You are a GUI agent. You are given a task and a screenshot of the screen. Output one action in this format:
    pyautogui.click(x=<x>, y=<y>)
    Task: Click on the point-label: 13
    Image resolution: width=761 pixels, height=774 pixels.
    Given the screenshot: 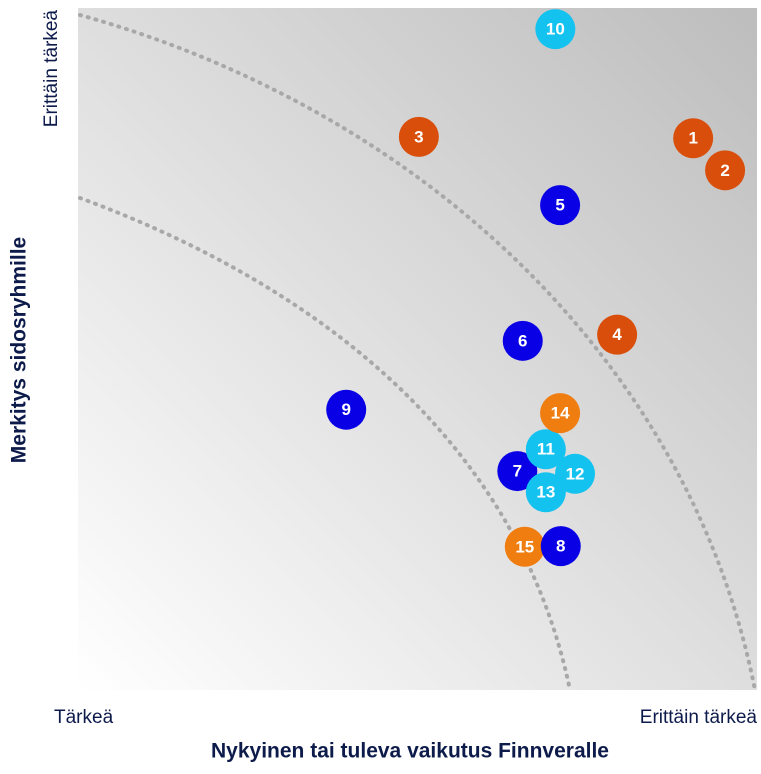 What is the action you would take?
    pyautogui.click(x=545, y=492)
    